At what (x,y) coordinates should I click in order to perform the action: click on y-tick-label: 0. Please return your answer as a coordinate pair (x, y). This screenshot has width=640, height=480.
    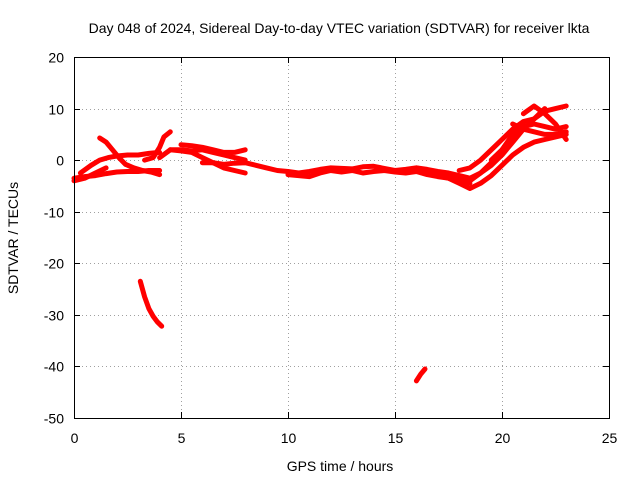
    Looking at the image, I should click on (60, 161).